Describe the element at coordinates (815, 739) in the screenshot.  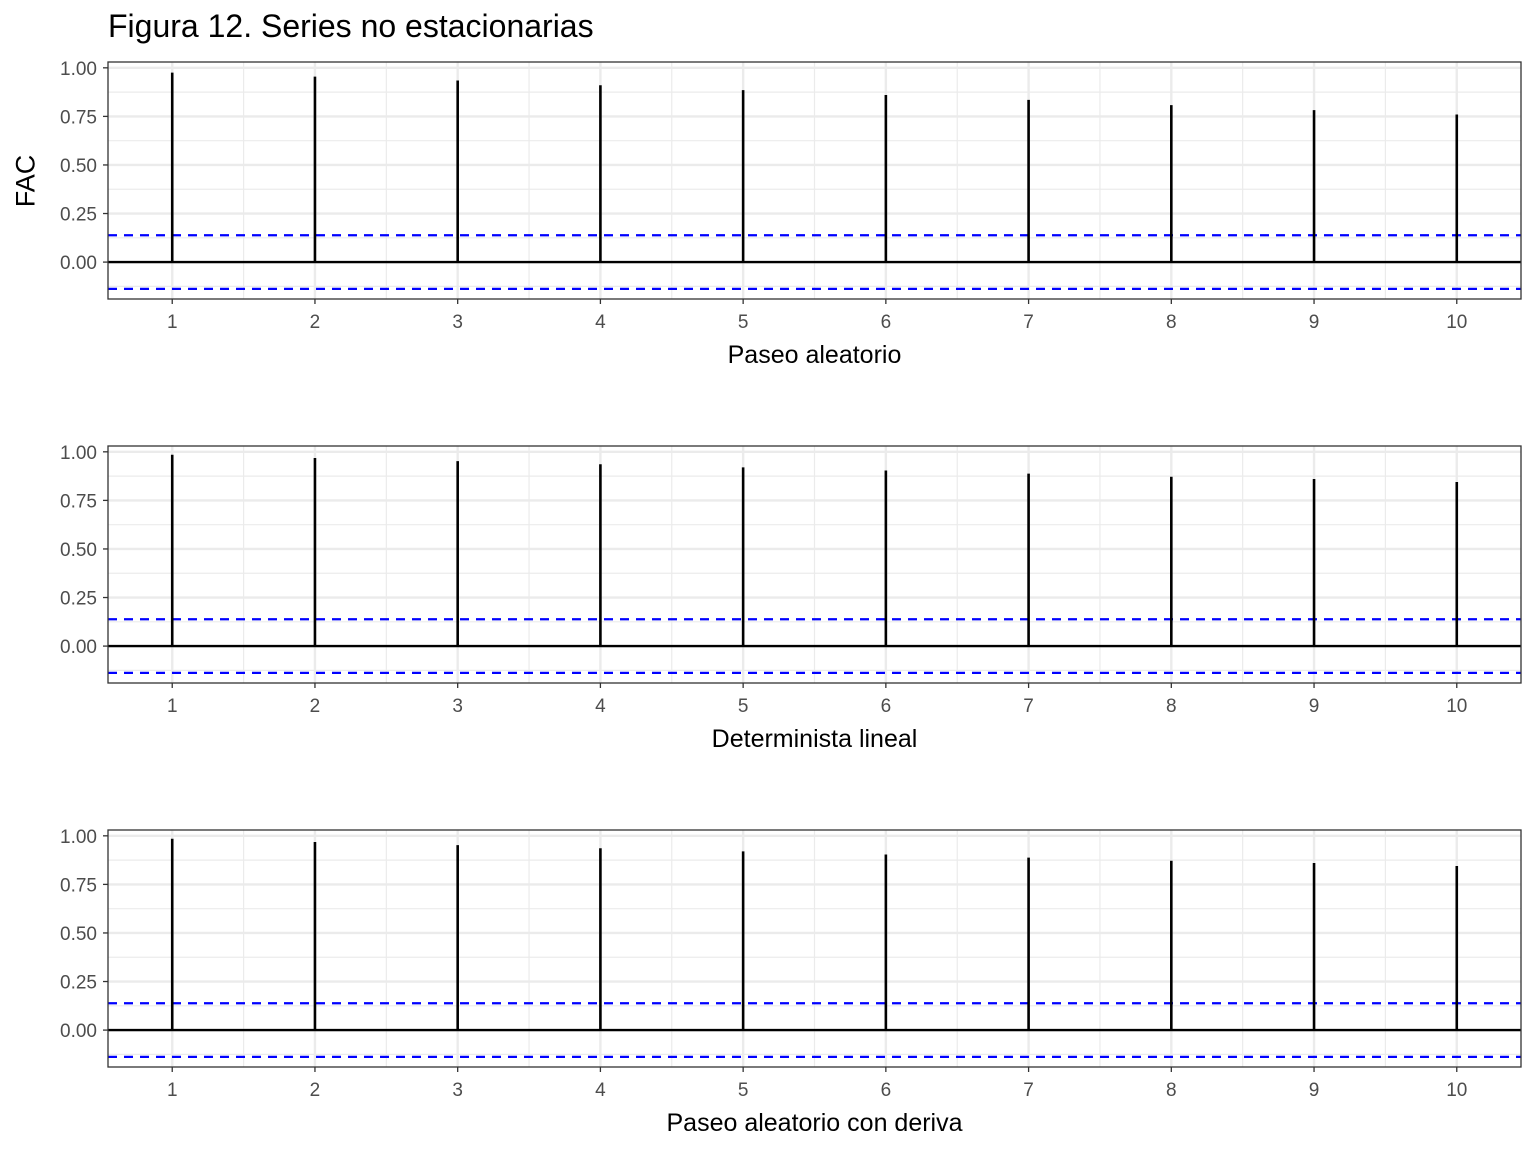
I see `x-axis-label: Determinista lineal` at that location.